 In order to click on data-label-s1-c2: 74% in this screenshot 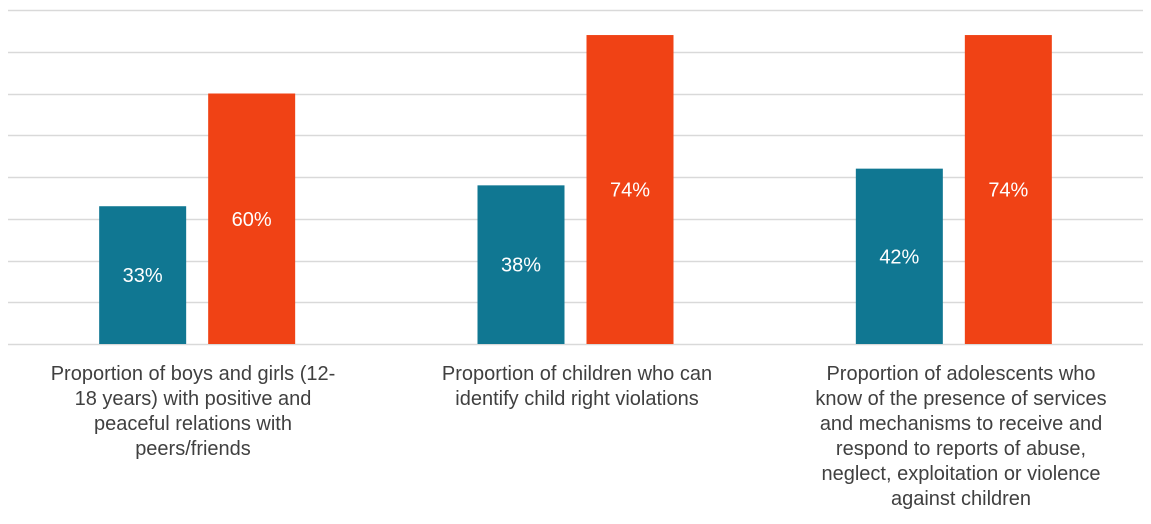, I will do `click(1008, 191)`.